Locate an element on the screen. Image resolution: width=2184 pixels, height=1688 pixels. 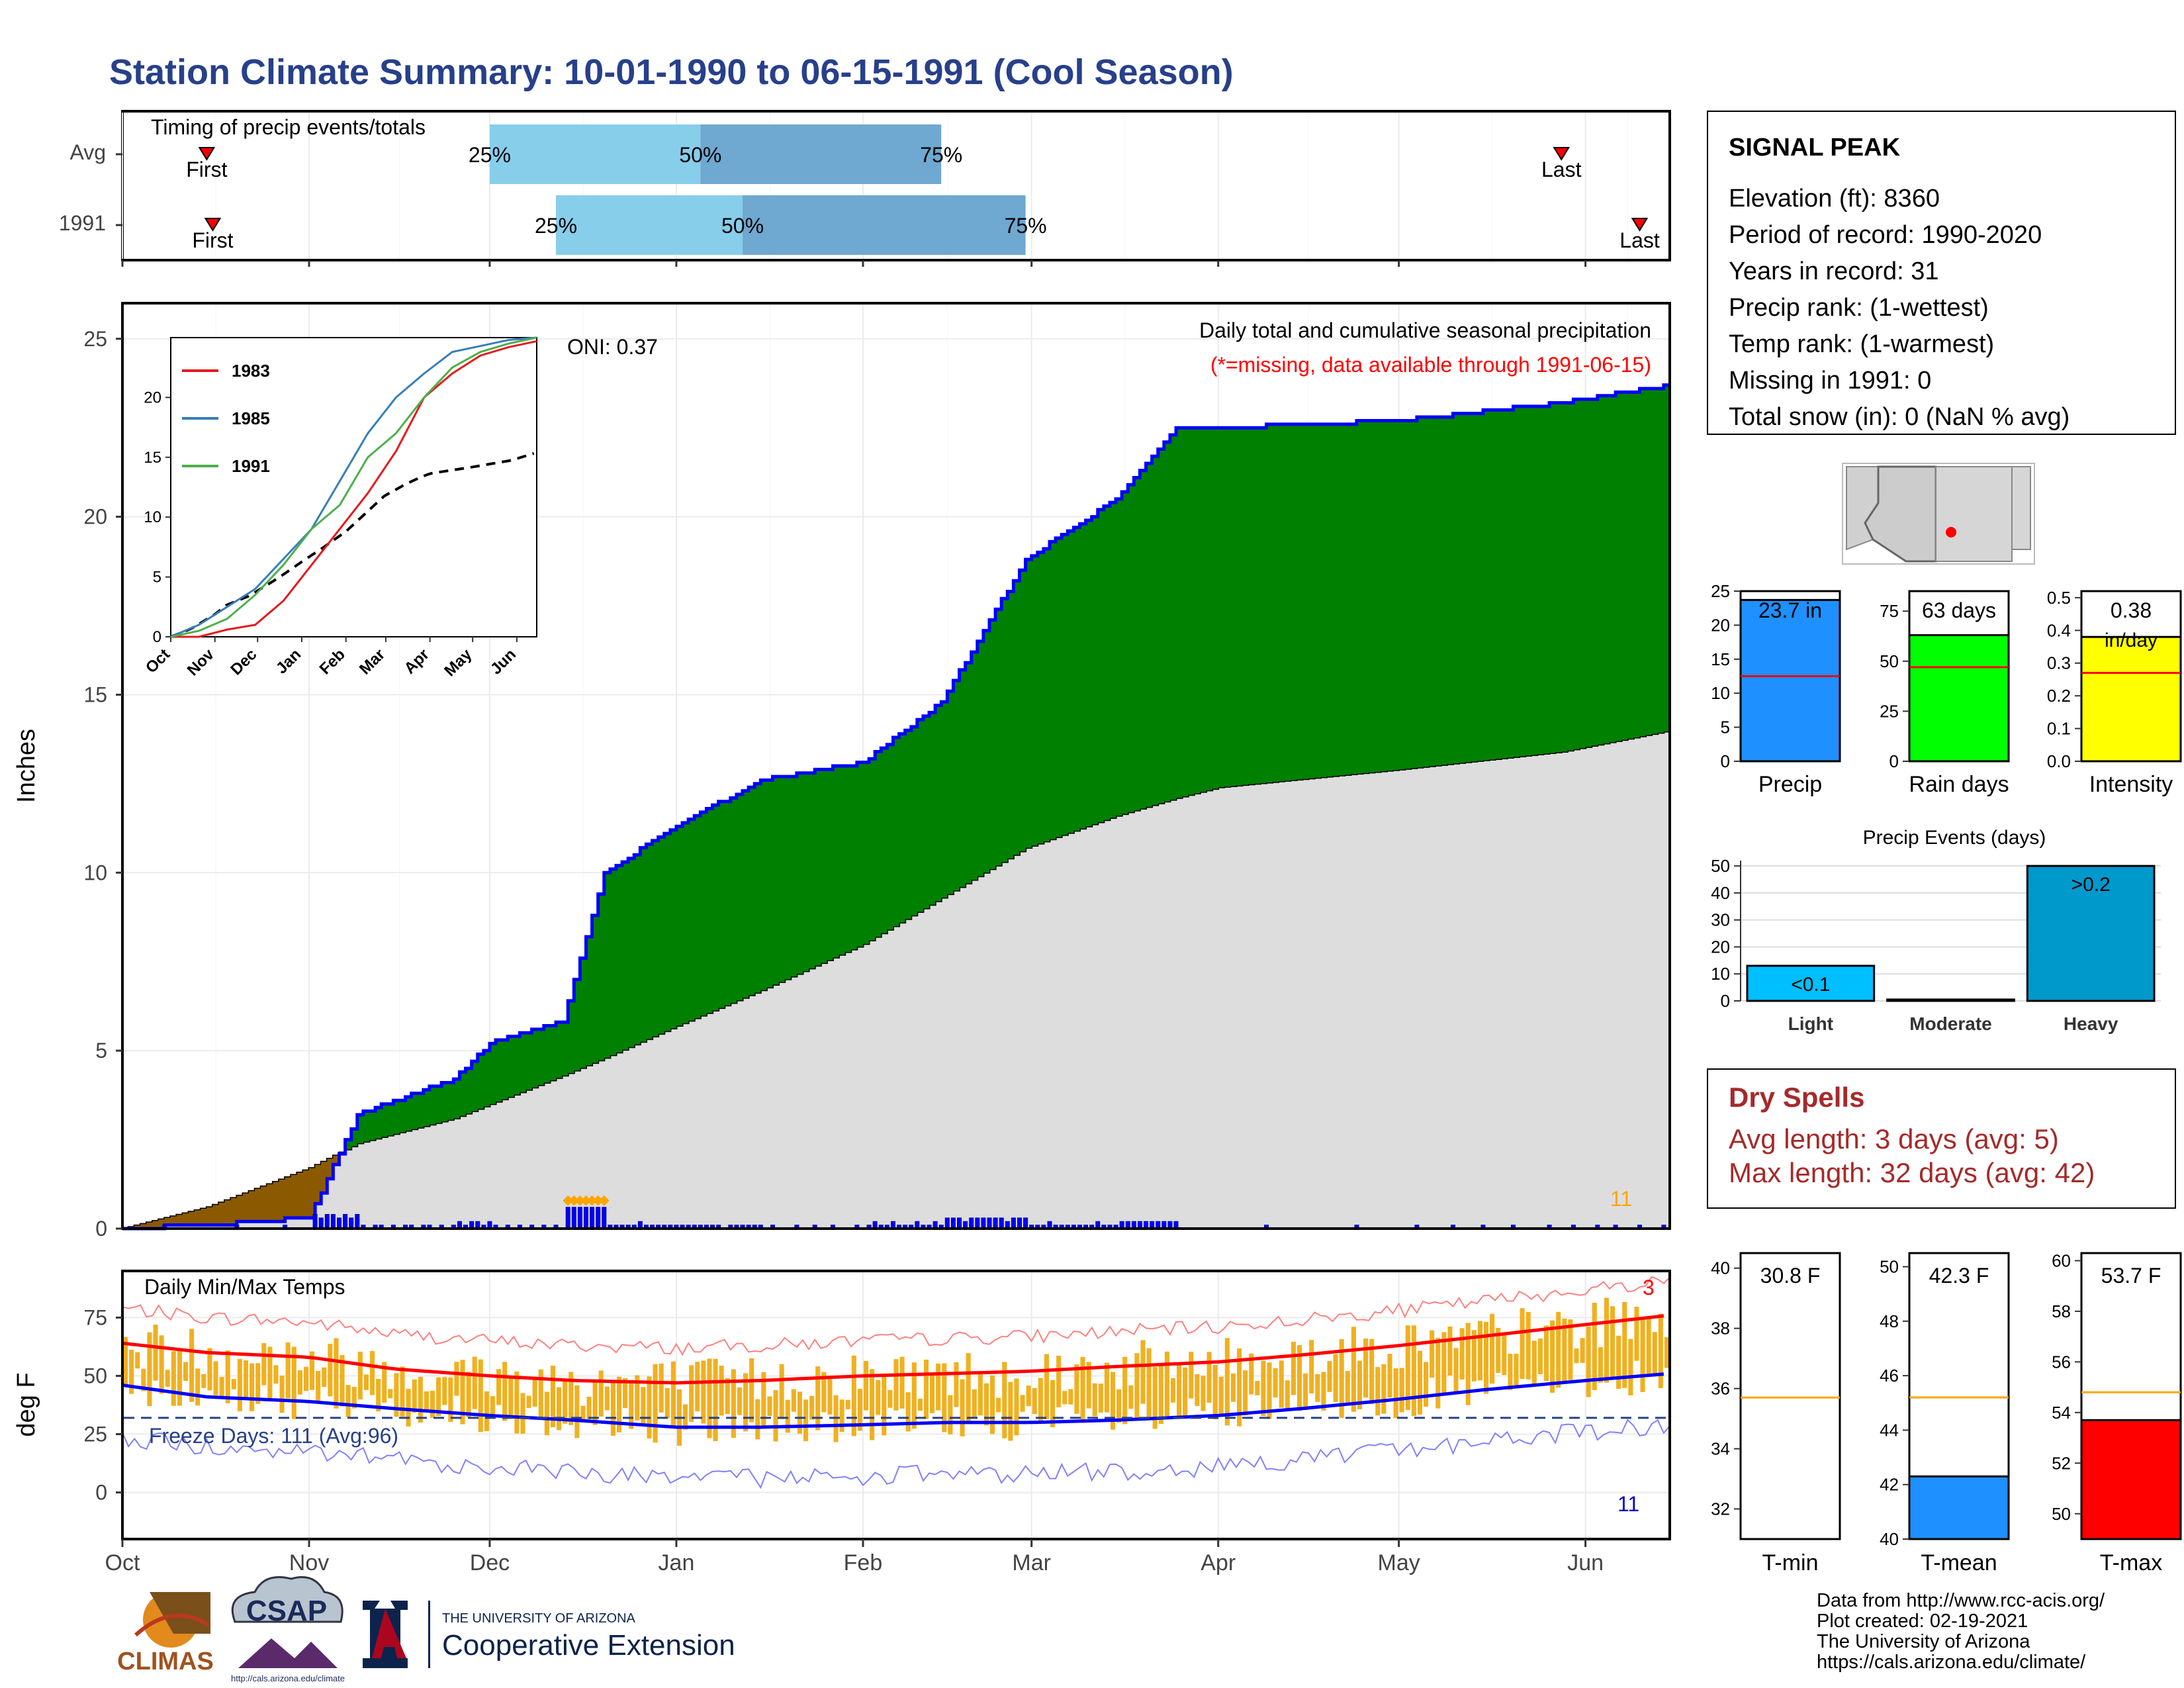
events-title: Precip Events (days) is located at coordinates (1954, 838).